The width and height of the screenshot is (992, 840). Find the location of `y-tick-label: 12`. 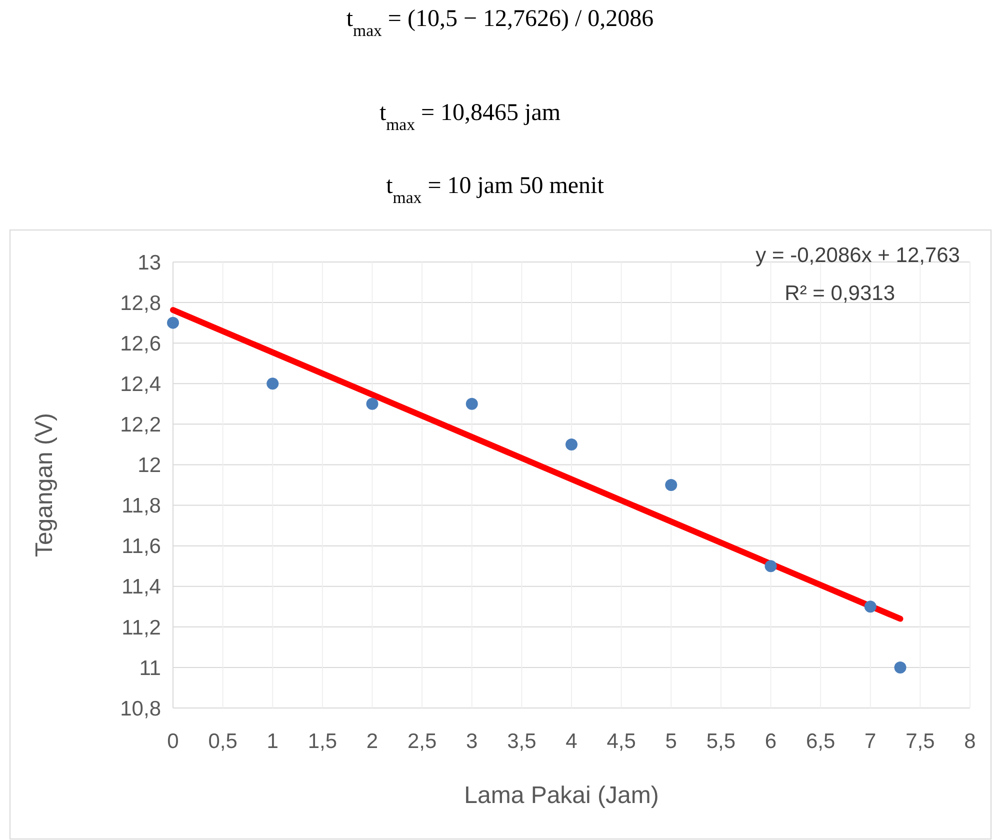

y-tick-label: 12 is located at coordinates (149, 466).